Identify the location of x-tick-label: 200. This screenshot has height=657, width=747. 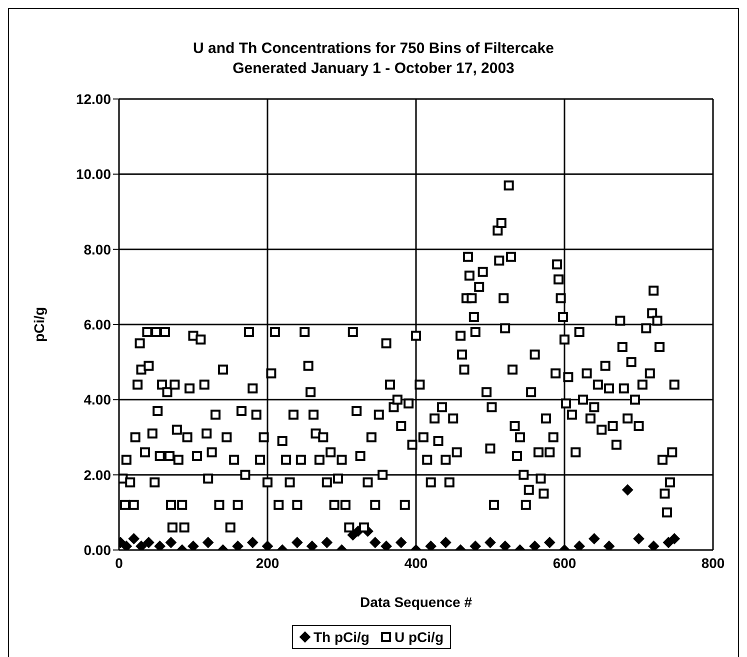
(268, 562).